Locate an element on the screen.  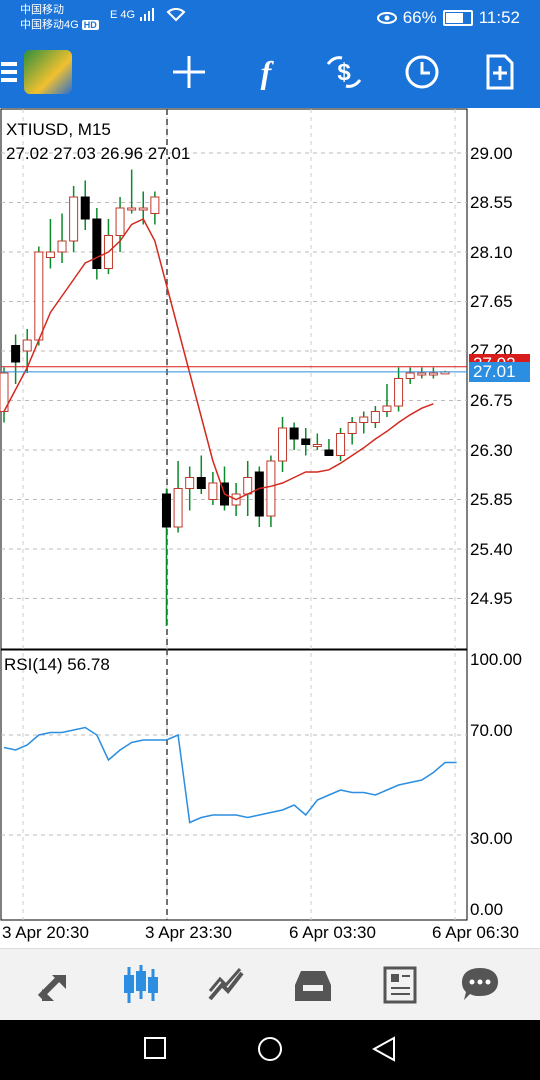
quotes-icon is located at coordinates (56, 985).